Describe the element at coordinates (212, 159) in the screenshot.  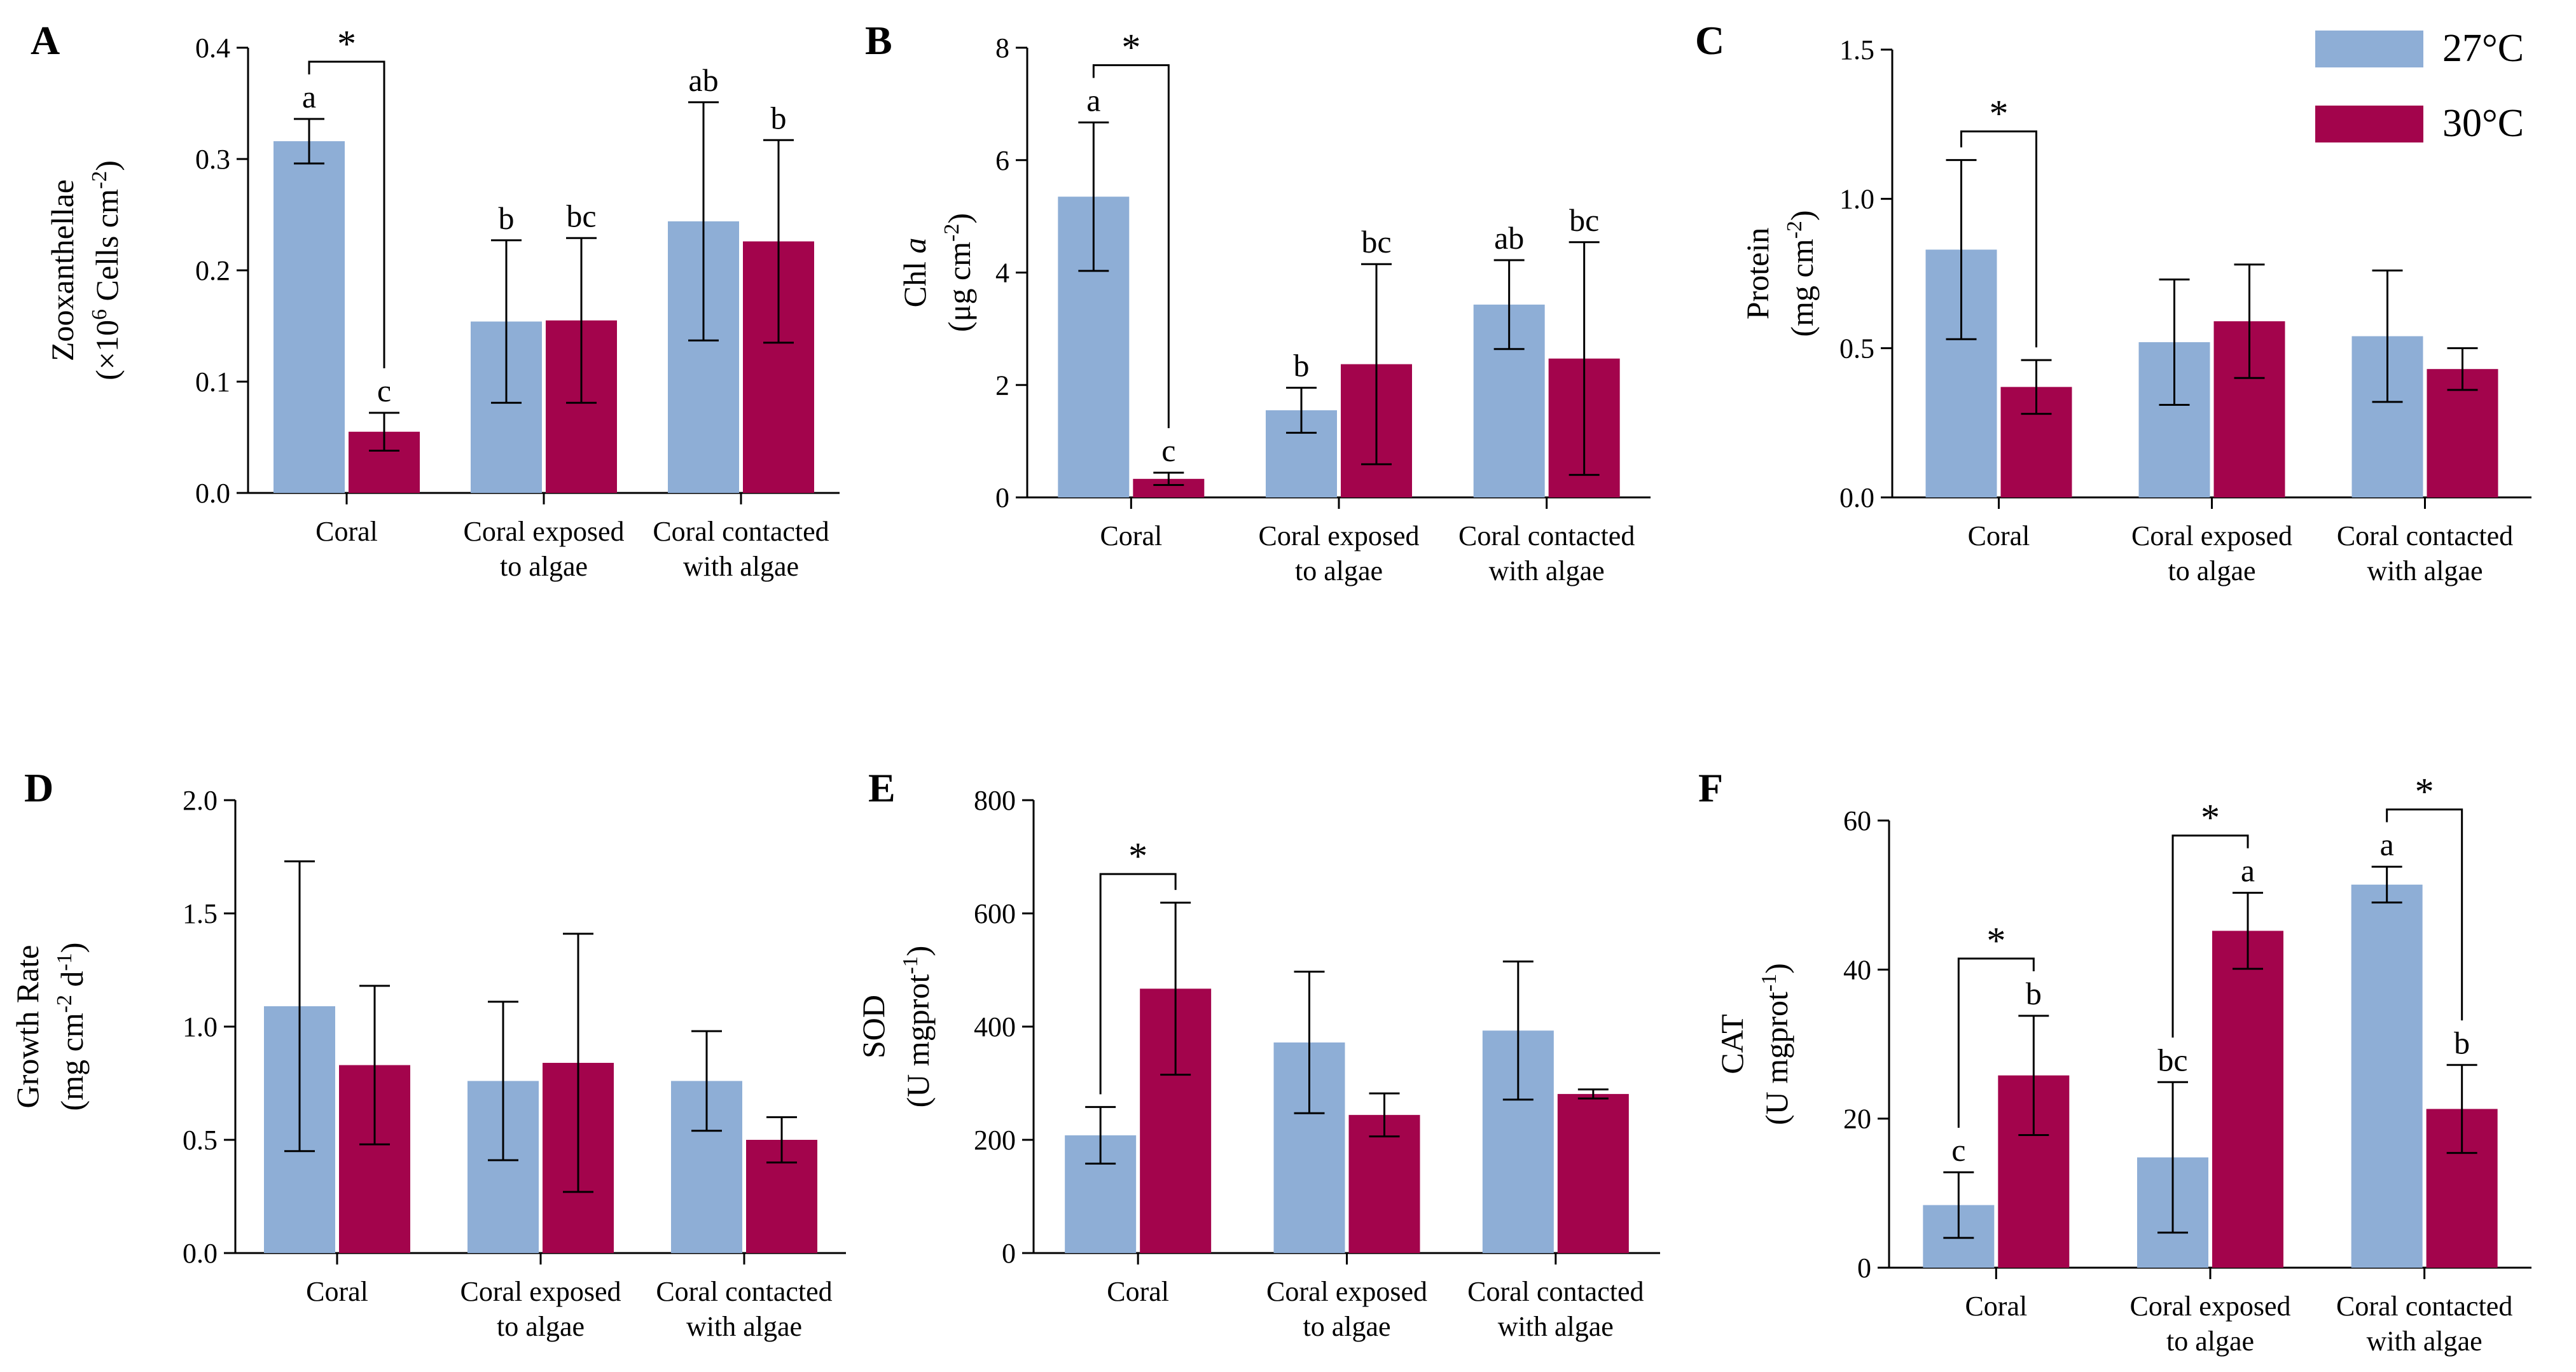
I see `y-tick-label: 0.3` at that location.